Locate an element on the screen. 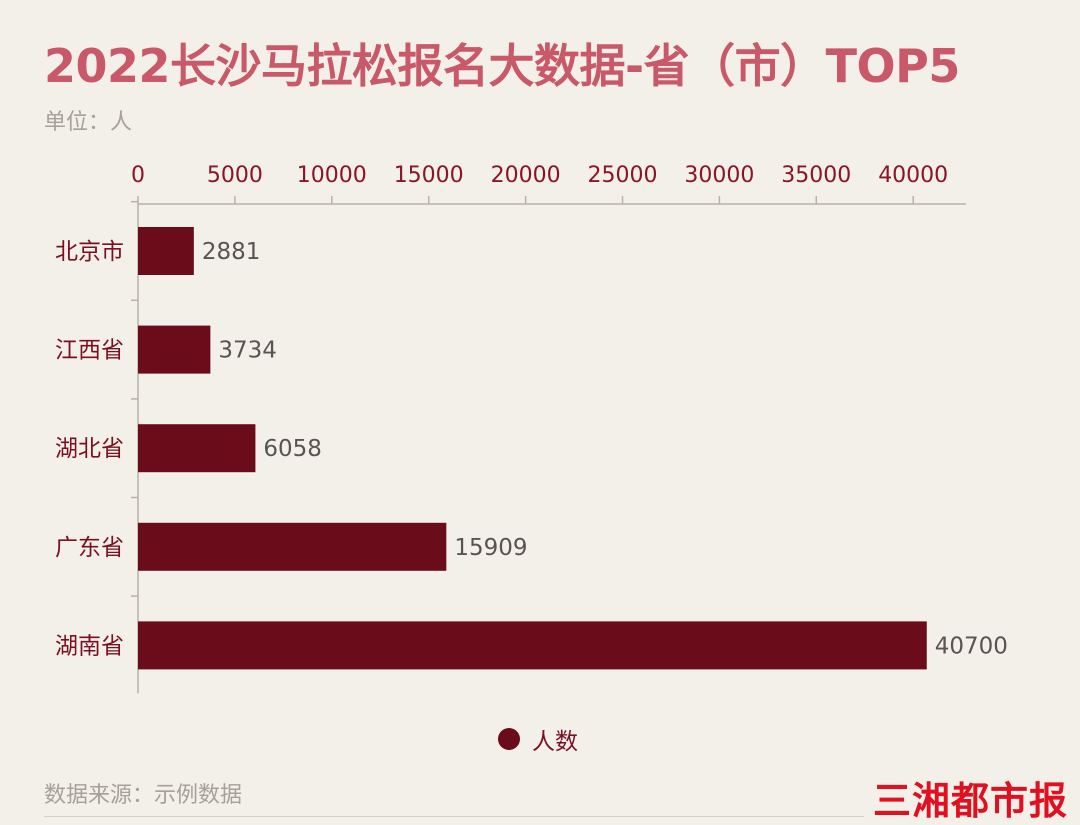 The width and height of the screenshot is (1080, 825). x-tick-label: 5000 is located at coordinates (235, 175).